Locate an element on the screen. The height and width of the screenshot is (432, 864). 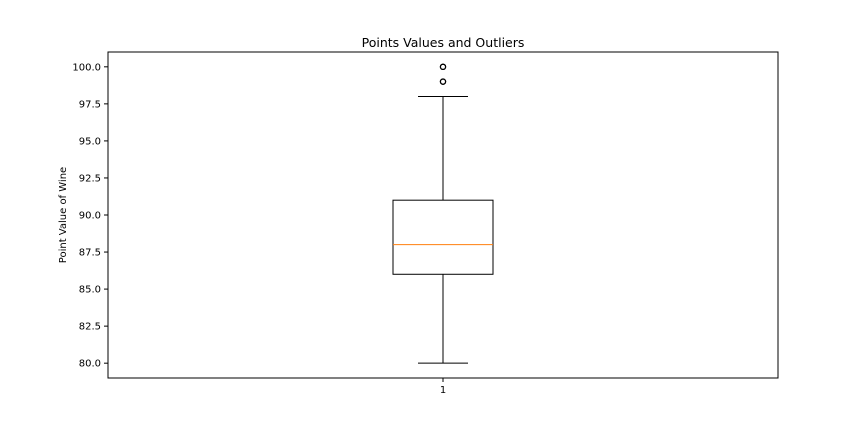
y-tick-label: 85.0 is located at coordinates (90, 290).